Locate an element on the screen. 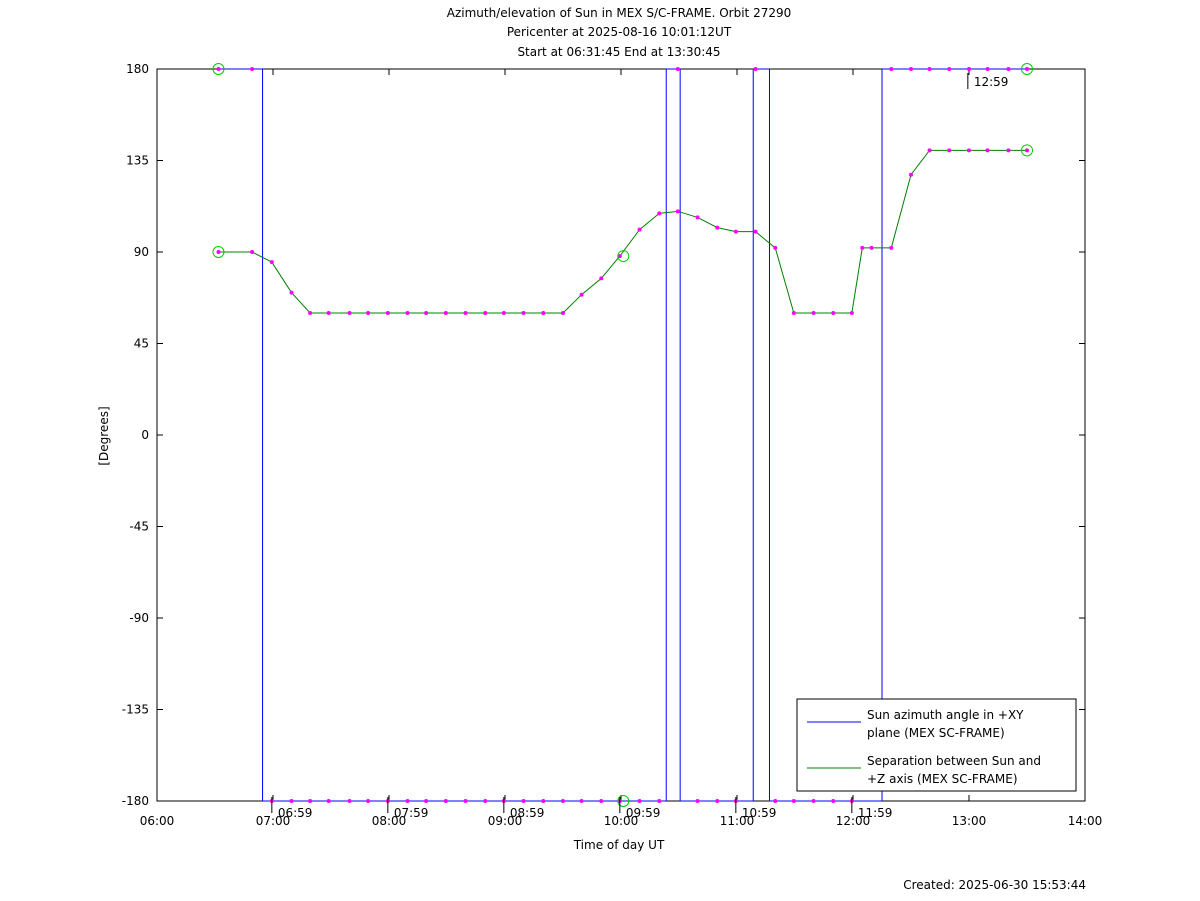 The image size is (1200, 901). x-tick-label: 08:00 is located at coordinates (389, 821).